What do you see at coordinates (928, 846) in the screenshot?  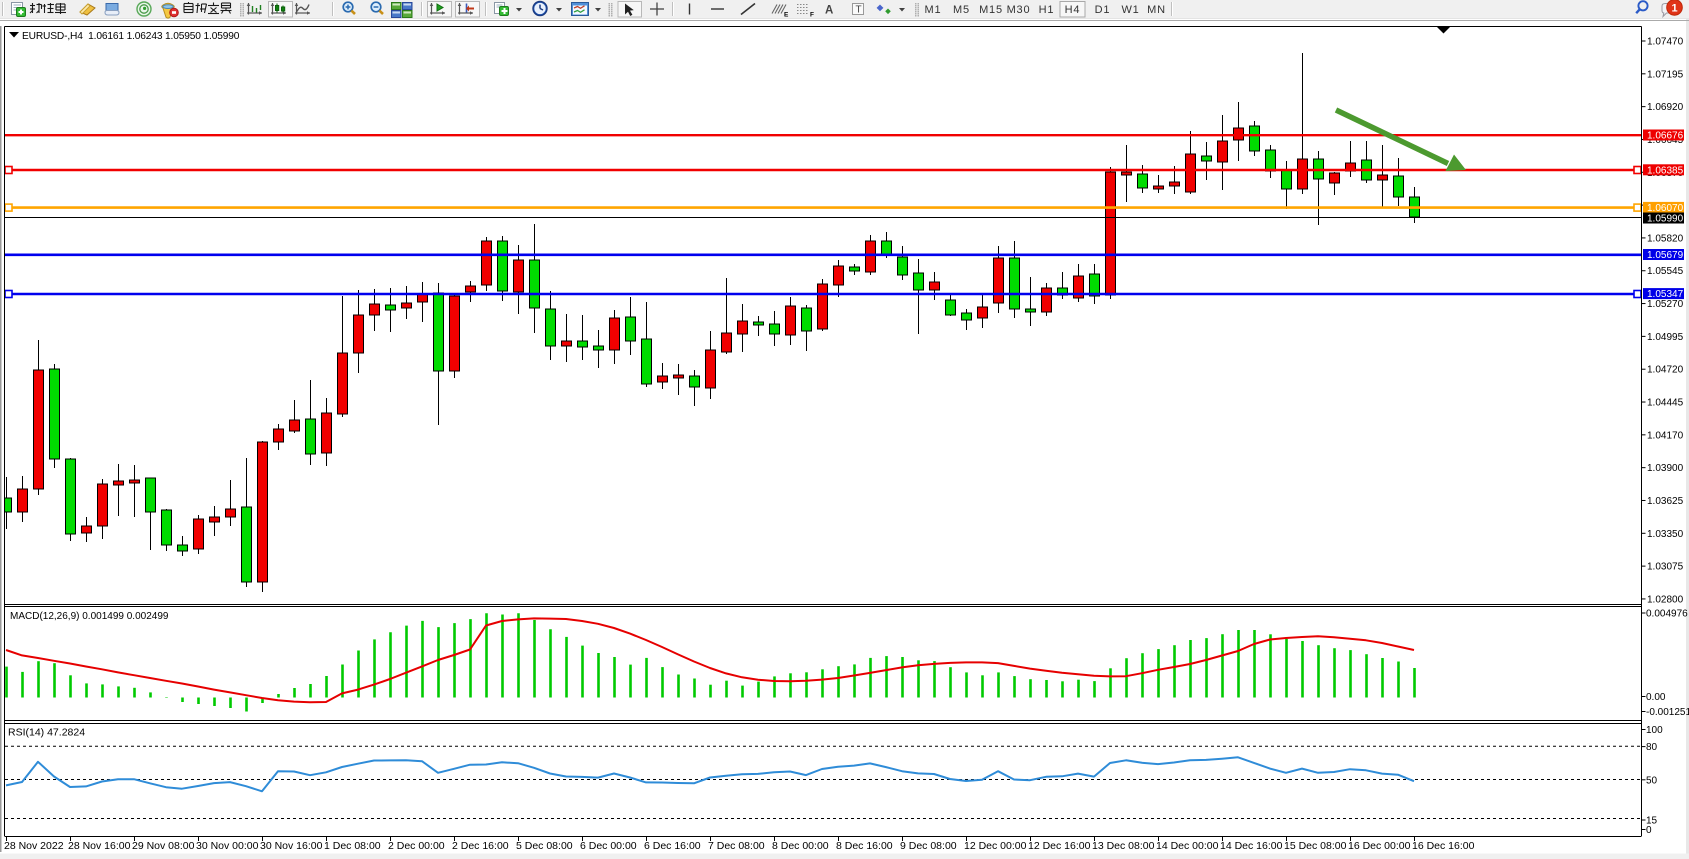 I see `svg-text: 9 Dec 08:00` at bounding box center [928, 846].